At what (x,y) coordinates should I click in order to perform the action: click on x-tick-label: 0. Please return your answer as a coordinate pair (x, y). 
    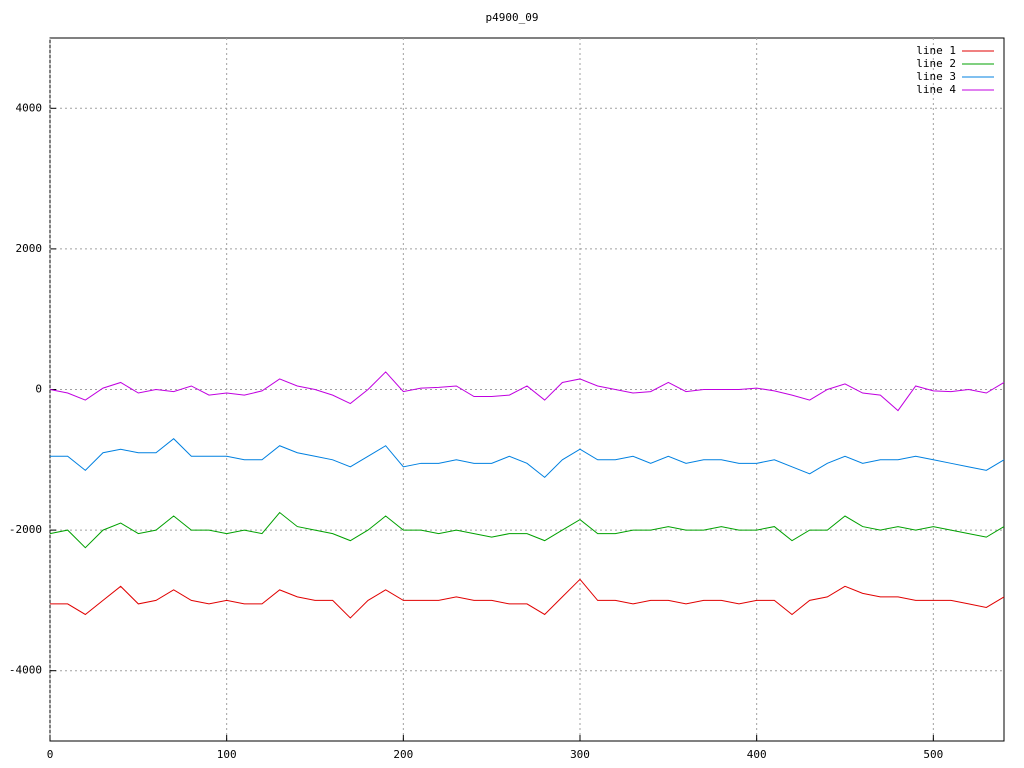
    Looking at the image, I should click on (50, 754).